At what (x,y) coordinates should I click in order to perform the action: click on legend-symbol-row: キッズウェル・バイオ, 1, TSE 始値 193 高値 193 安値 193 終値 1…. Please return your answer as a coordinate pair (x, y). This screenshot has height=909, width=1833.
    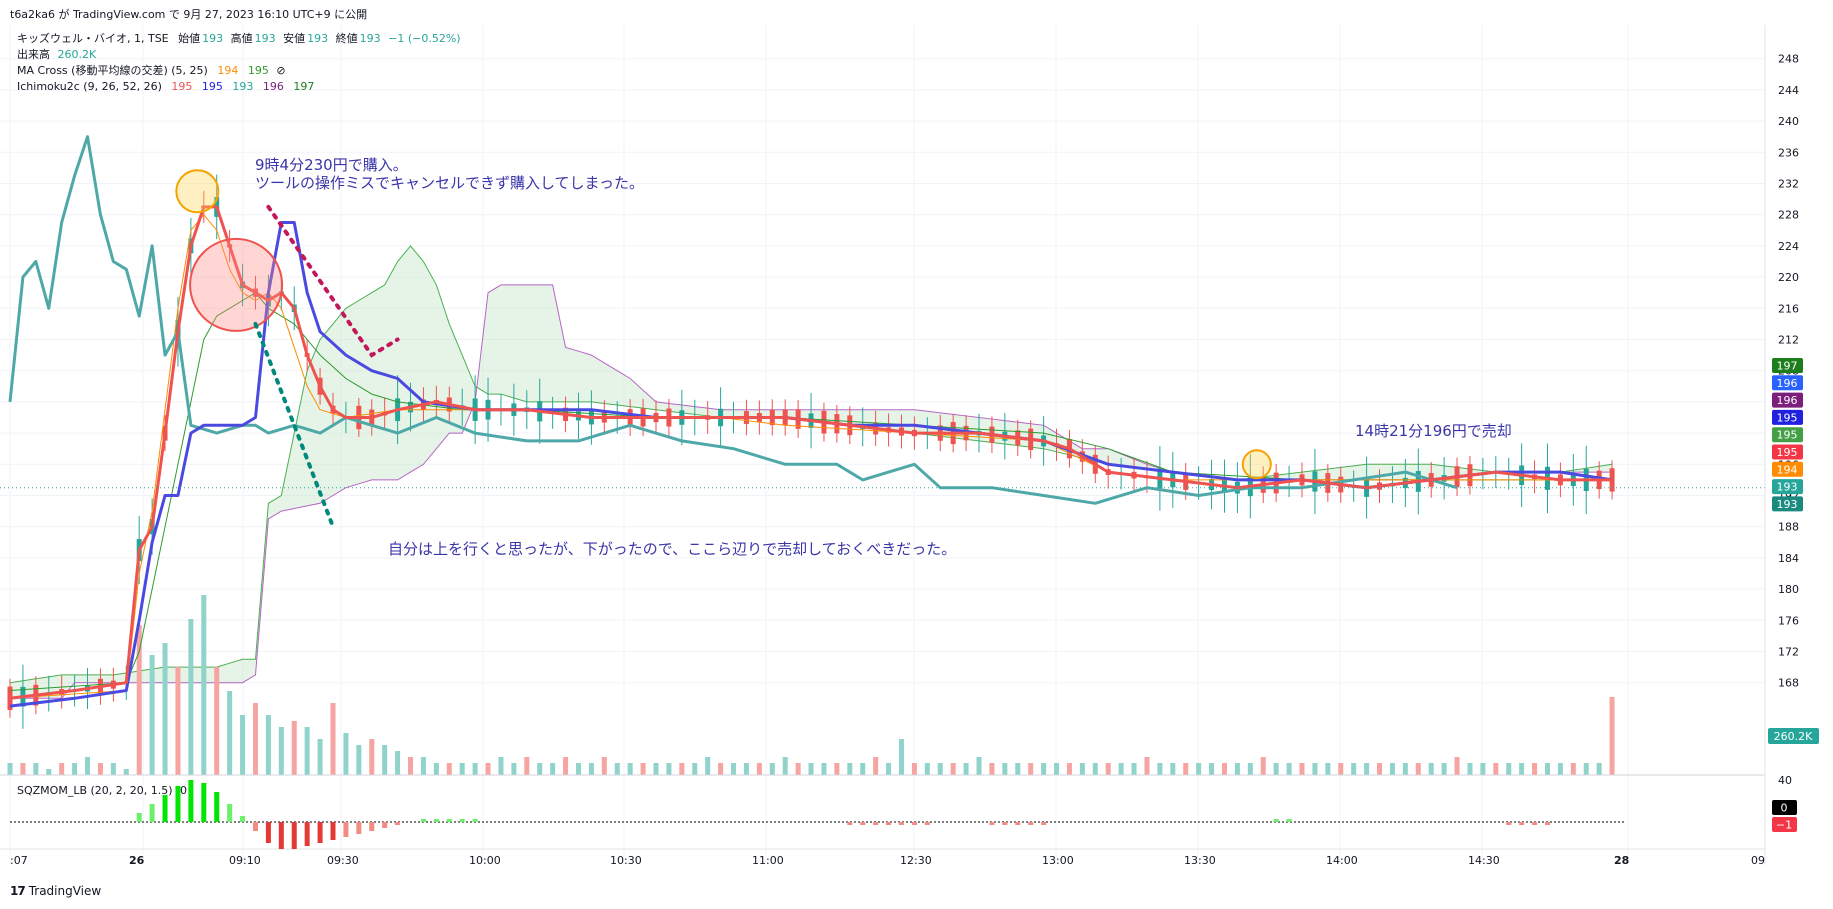
    Looking at the image, I should click on (239, 38).